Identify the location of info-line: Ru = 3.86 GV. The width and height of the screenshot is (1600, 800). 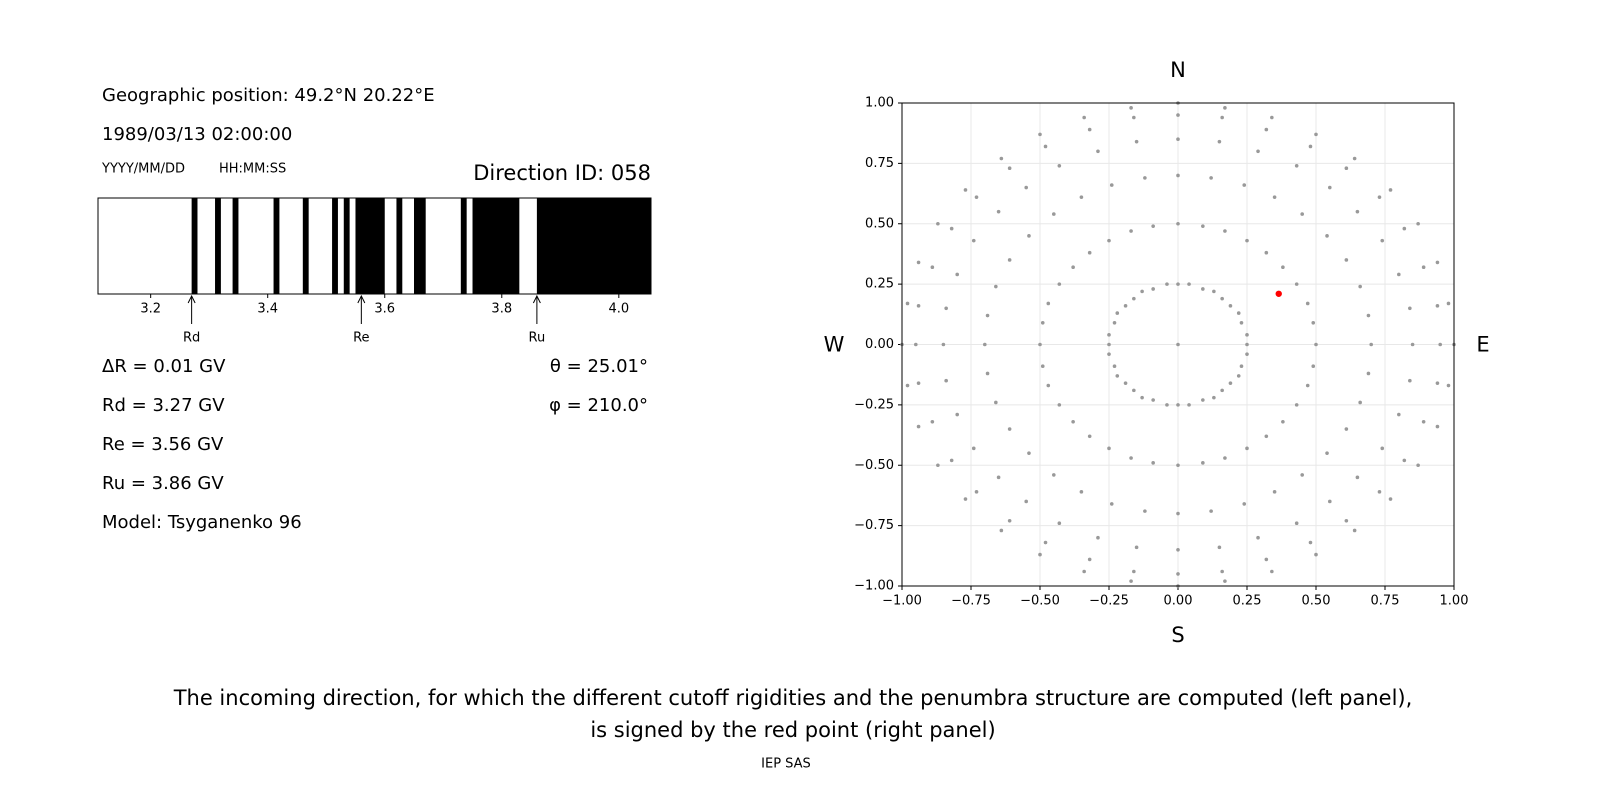
(163, 483).